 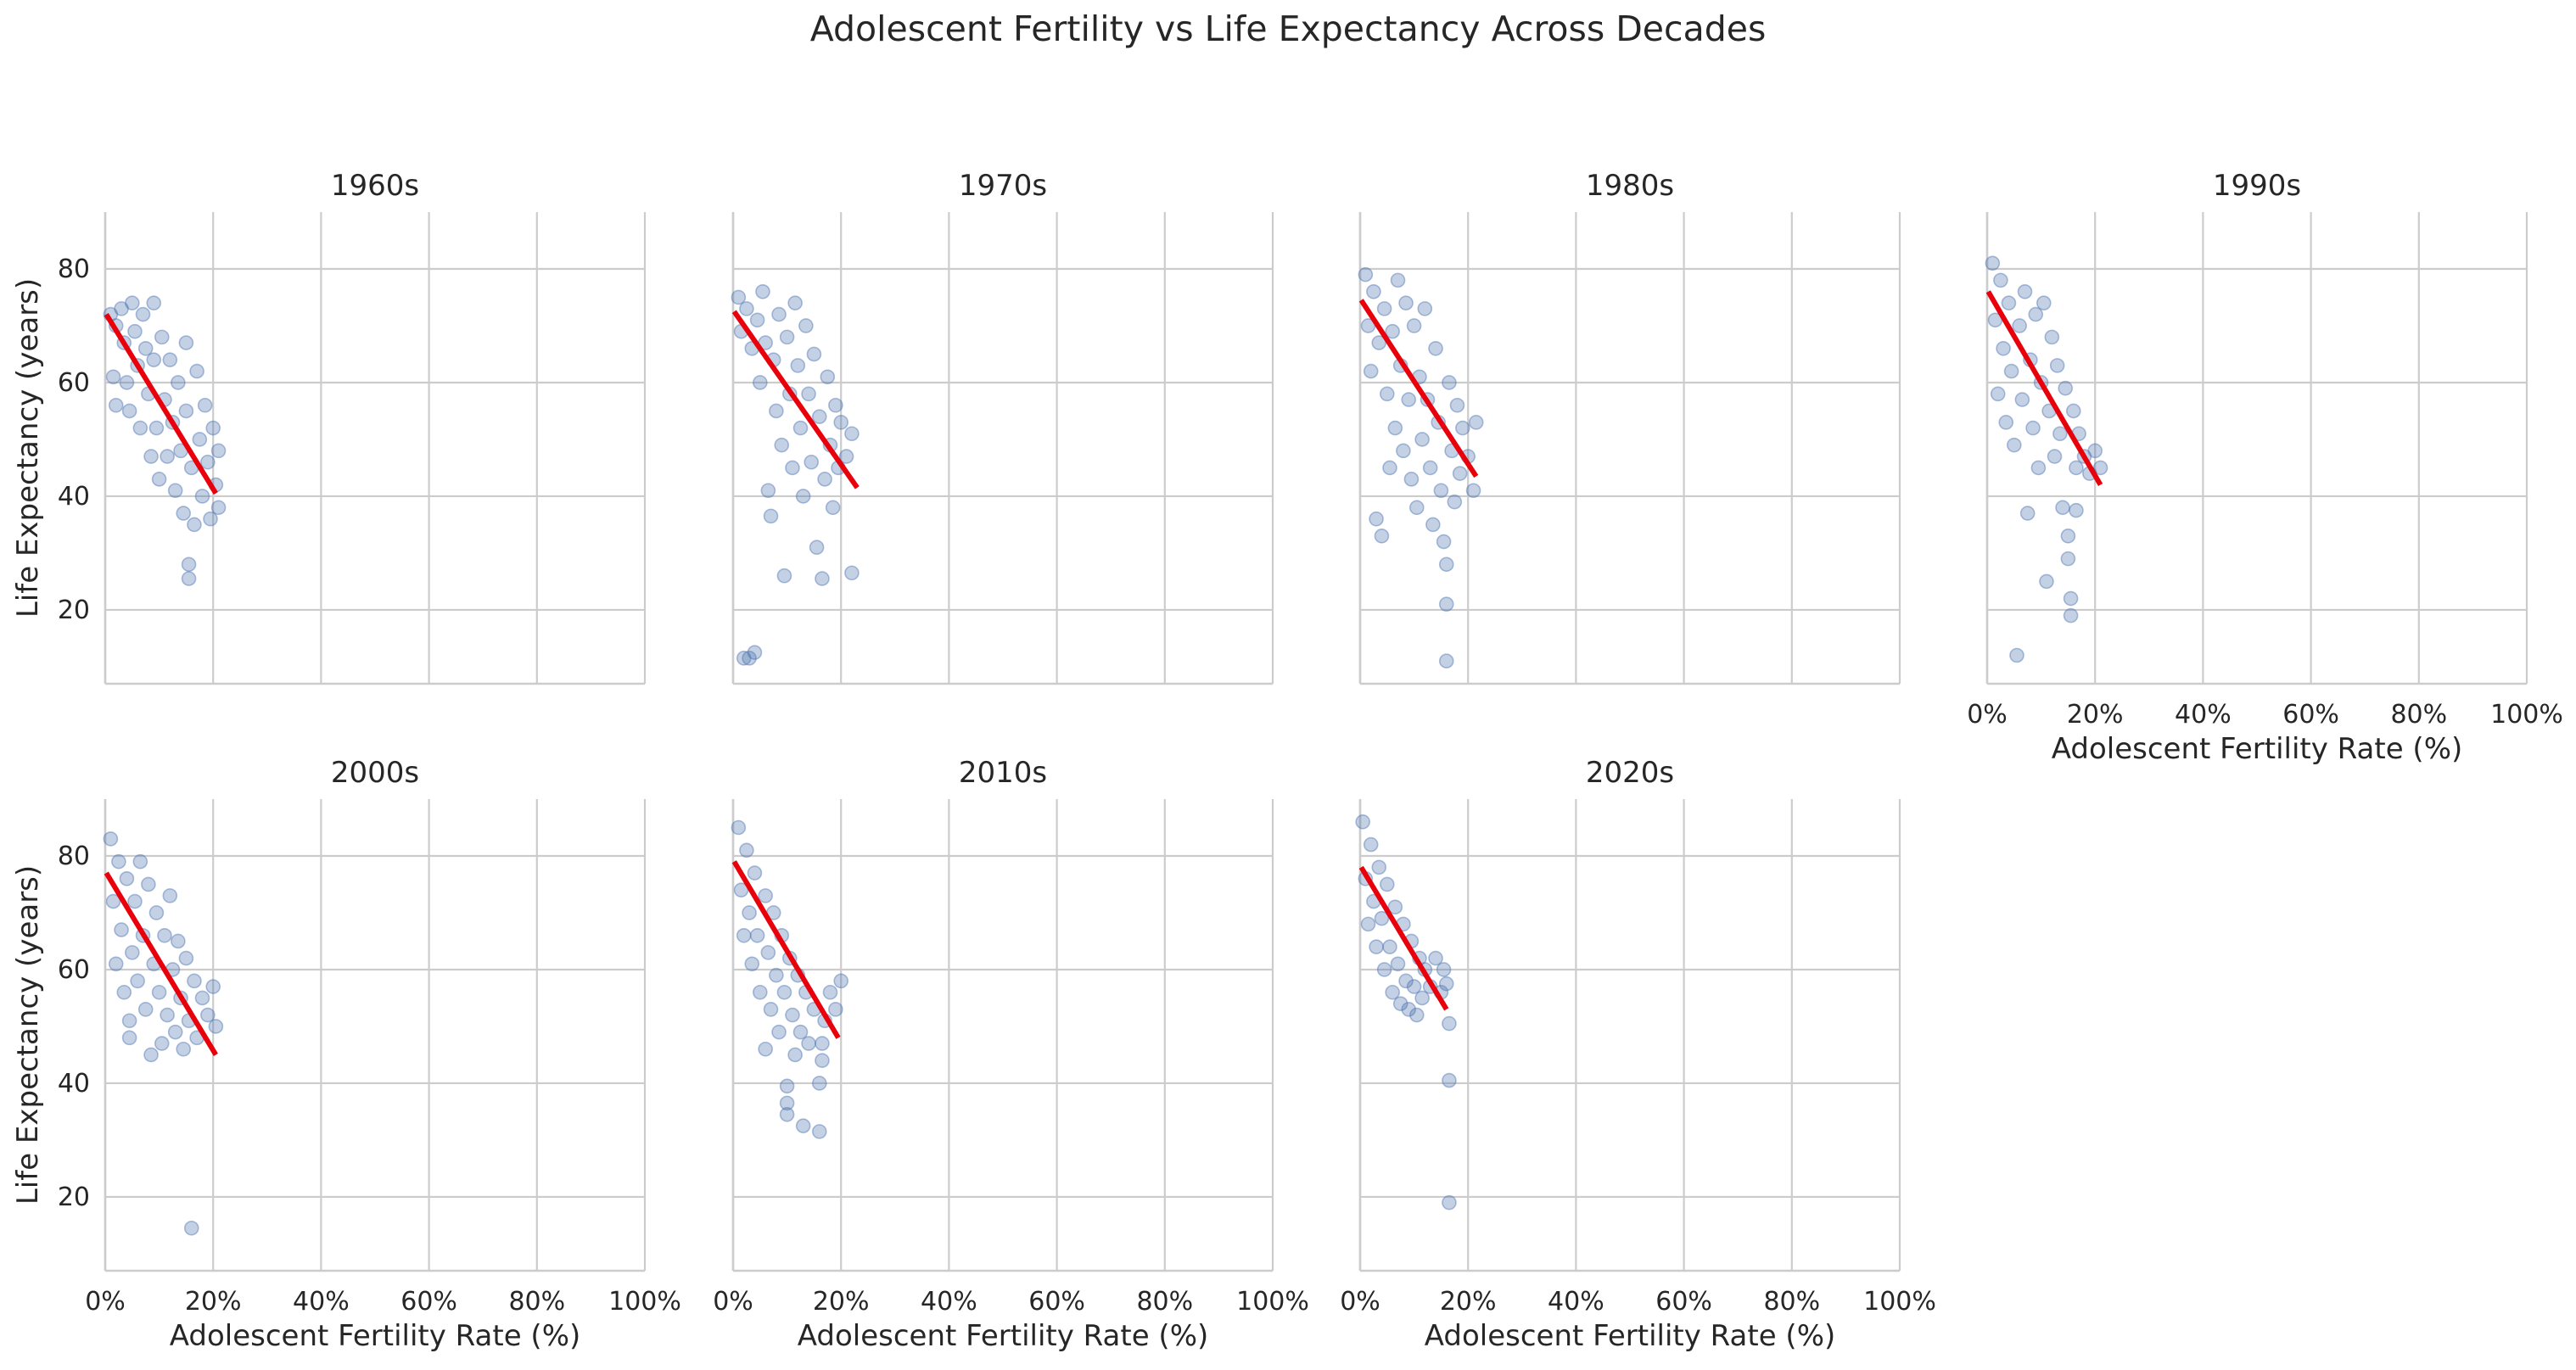 What do you see at coordinates (1003, 773) in the screenshot?
I see `panel-title: 2010s` at bounding box center [1003, 773].